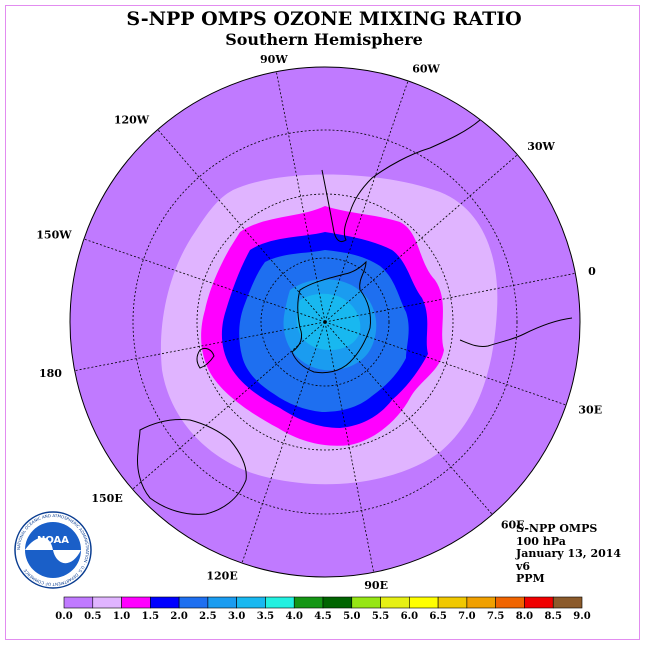 This screenshot has height=648, width=648. I want to click on colorbar-label: 0.5, so click(92, 616).